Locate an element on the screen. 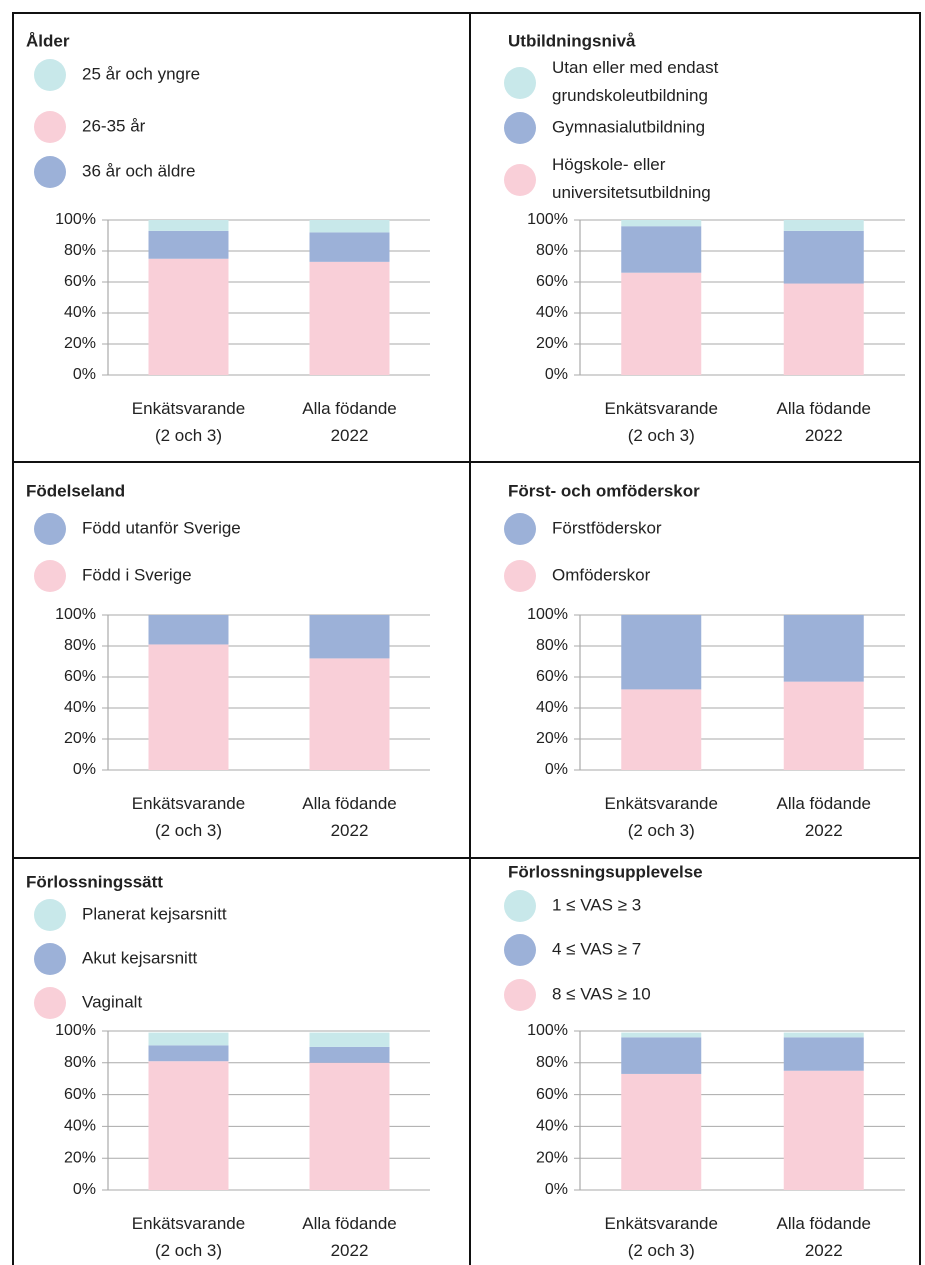  chart-title: Först- och omföderskor is located at coordinates (604, 490).